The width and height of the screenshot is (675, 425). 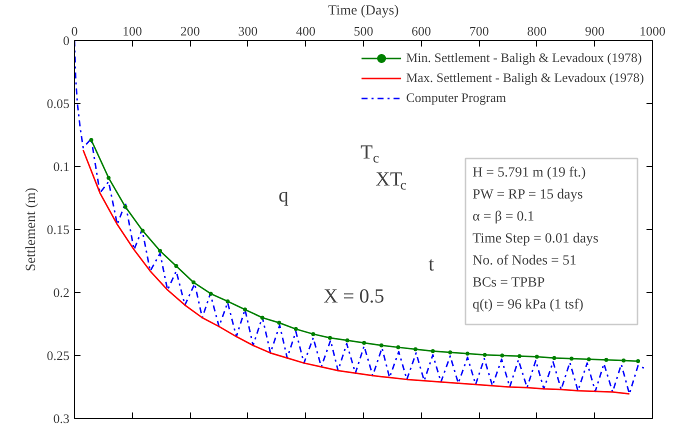 I want to click on y-tick-label: 0.25, so click(x=58, y=355).